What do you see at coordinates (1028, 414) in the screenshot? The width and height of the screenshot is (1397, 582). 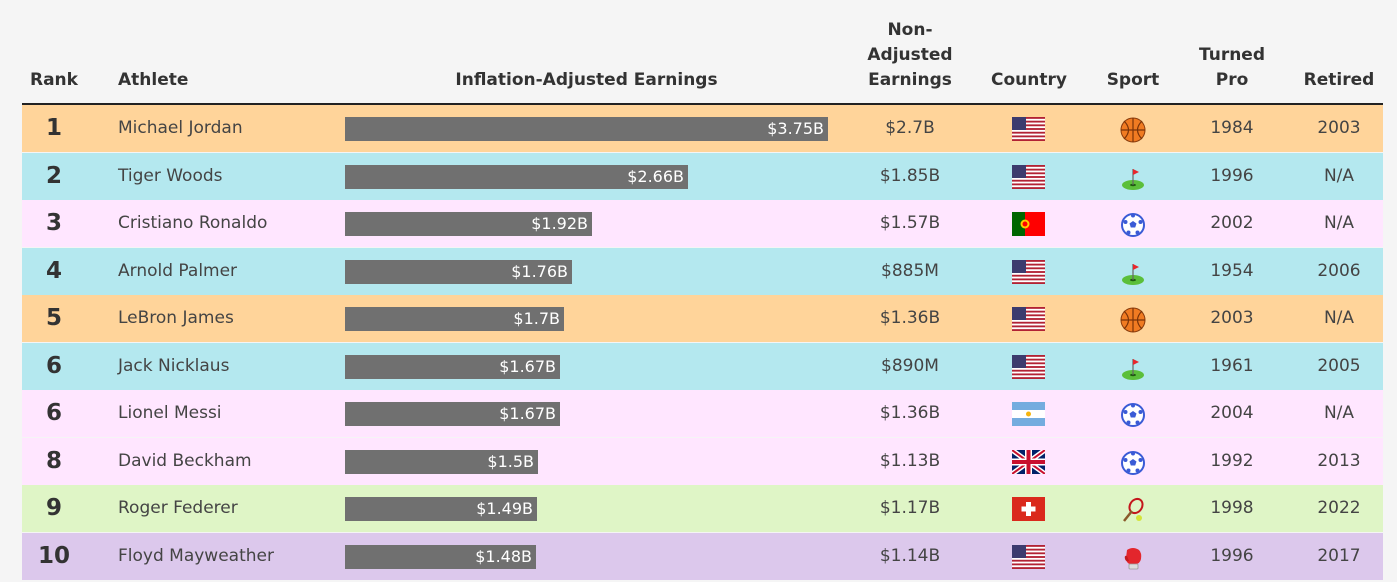 I see `ar-flag-icon` at bounding box center [1028, 414].